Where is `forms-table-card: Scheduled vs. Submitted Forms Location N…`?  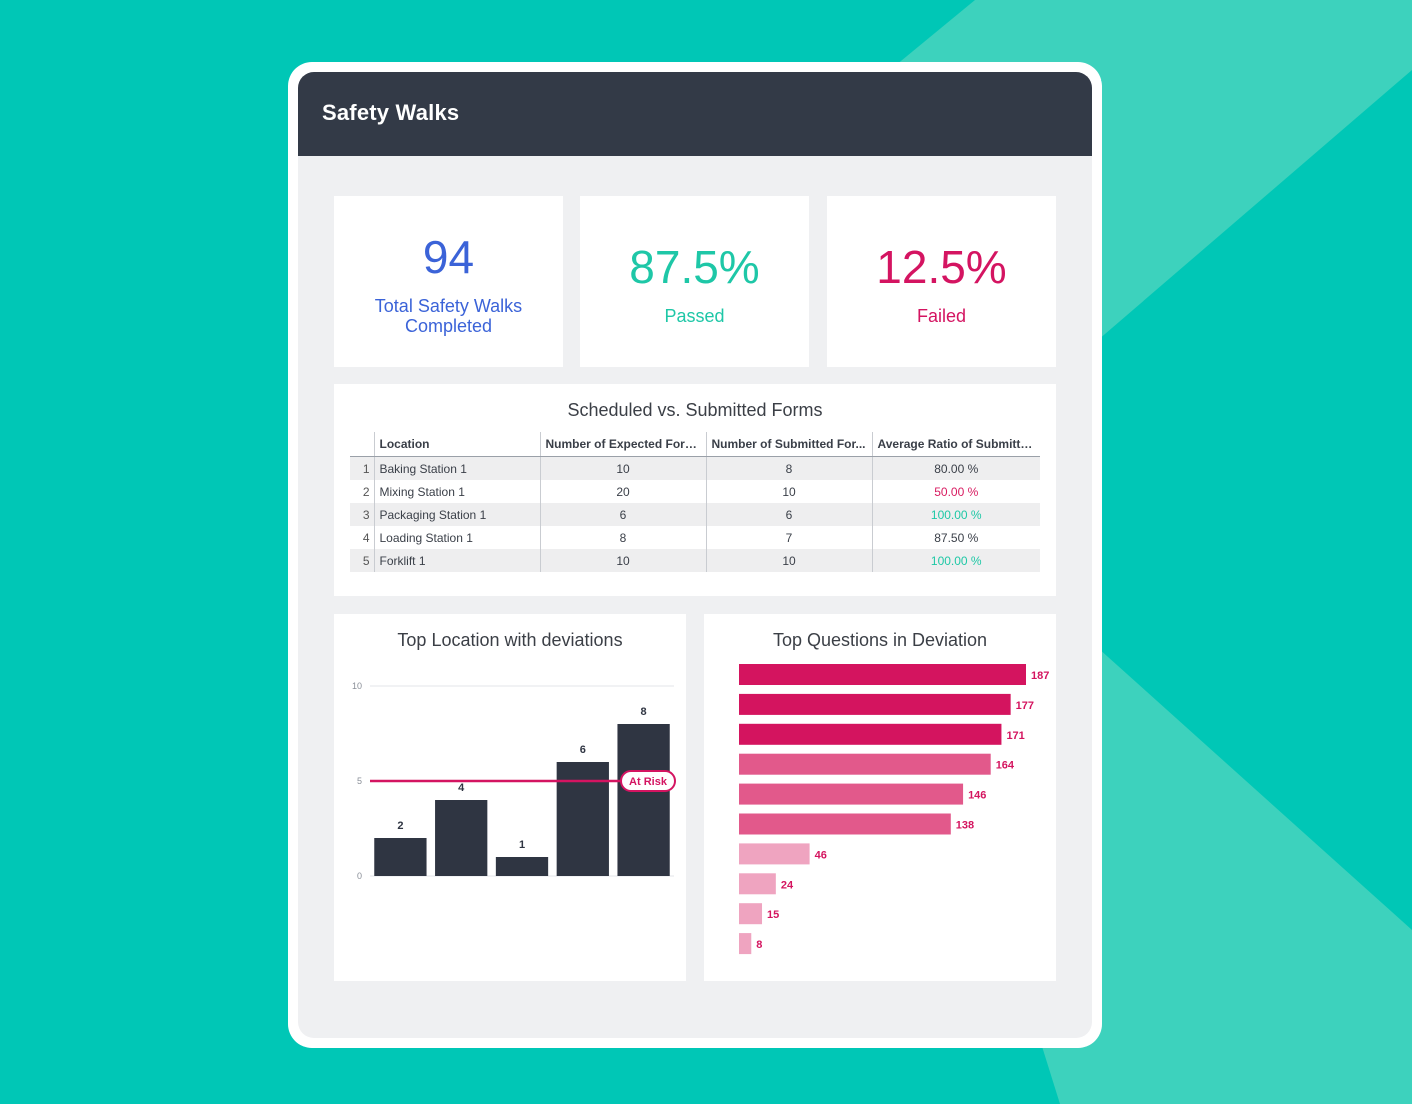 forms-table-card: Scheduled vs. Submitted Forms Location N… is located at coordinates (695, 490).